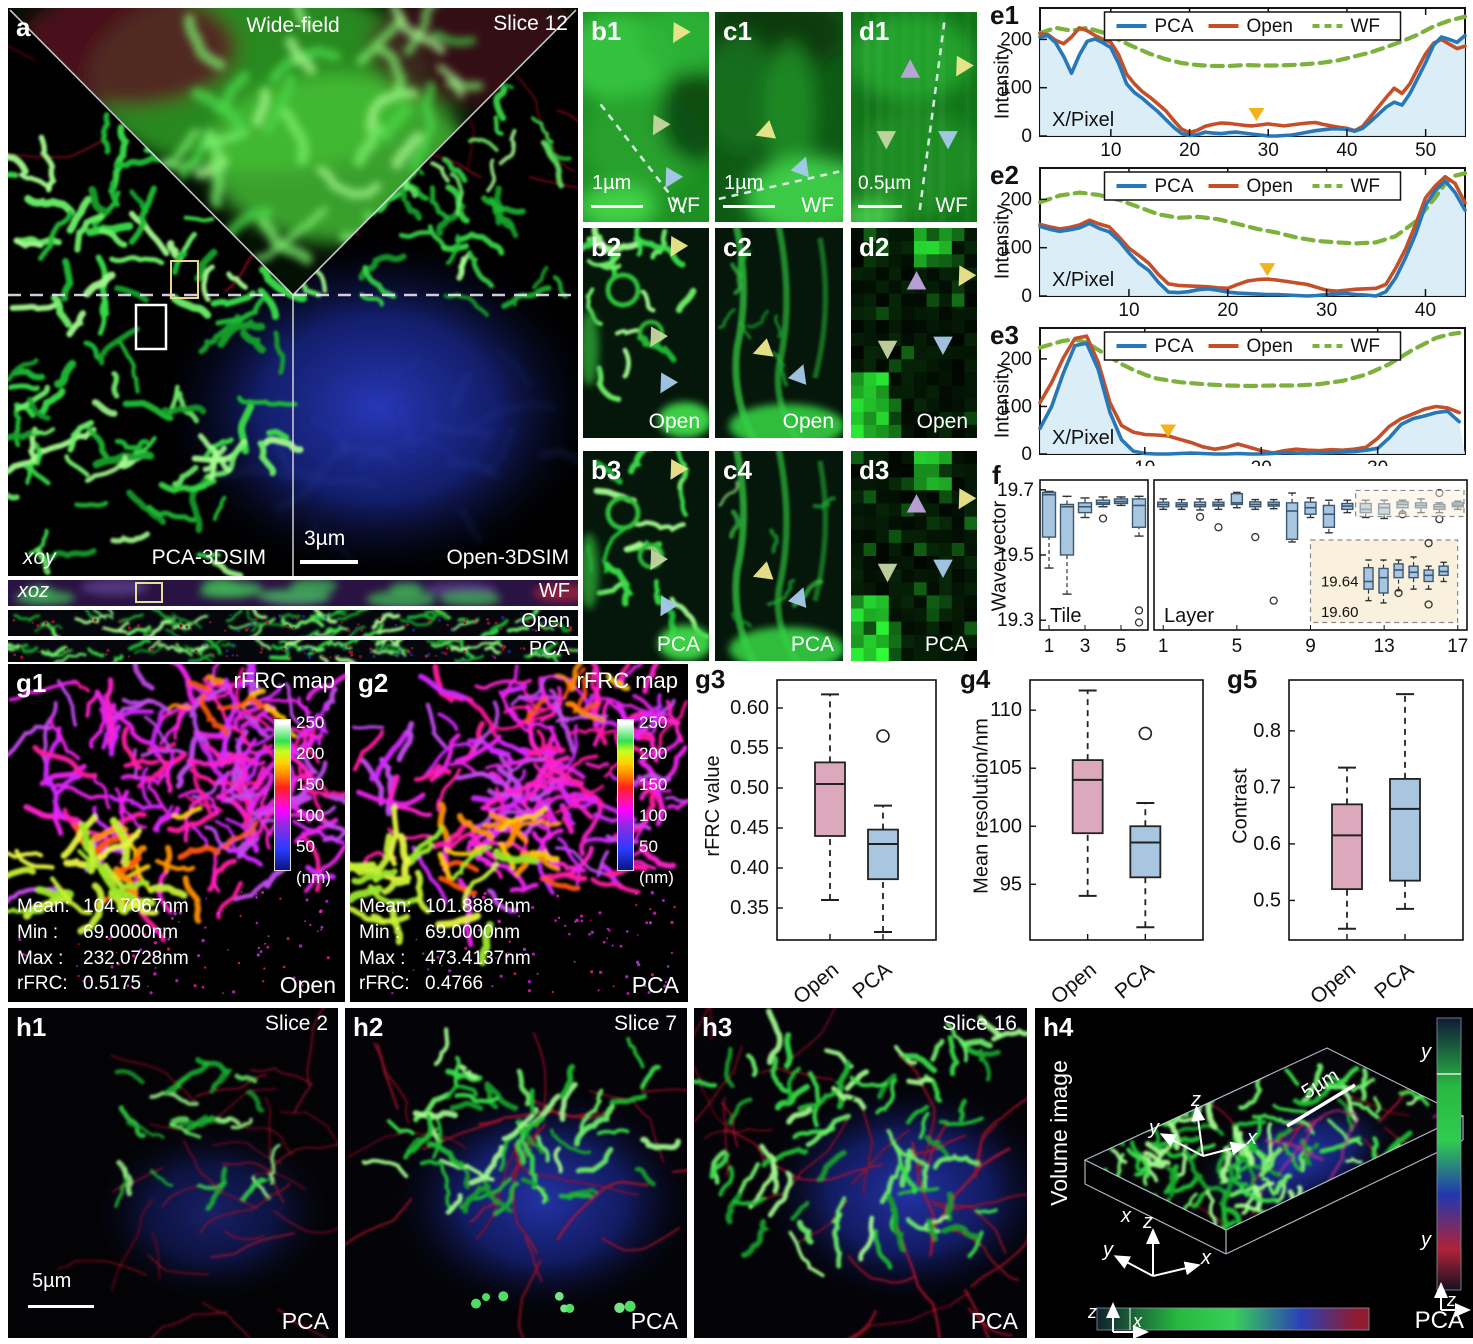 The height and width of the screenshot is (1344, 1473). Describe the element at coordinates (1439, 1320) in the screenshot. I see `h4-method: PCA` at that location.